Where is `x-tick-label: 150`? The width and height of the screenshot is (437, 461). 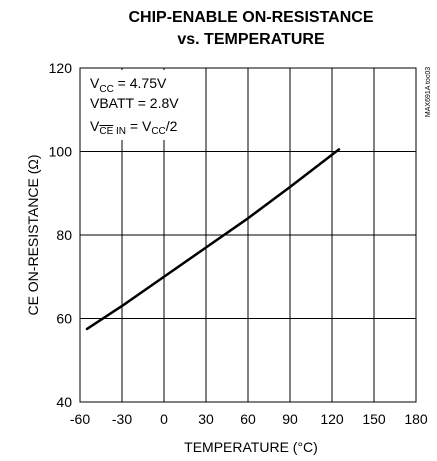
x-tick-label: 150 is located at coordinates (374, 419).